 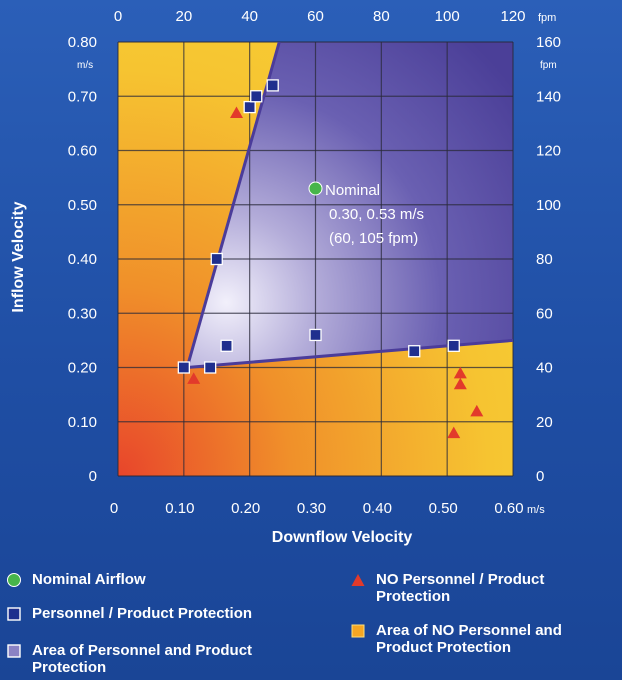 What do you see at coordinates (82, 422) in the screenshot?
I see `y-tick-label: 0.10` at bounding box center [82, 422].